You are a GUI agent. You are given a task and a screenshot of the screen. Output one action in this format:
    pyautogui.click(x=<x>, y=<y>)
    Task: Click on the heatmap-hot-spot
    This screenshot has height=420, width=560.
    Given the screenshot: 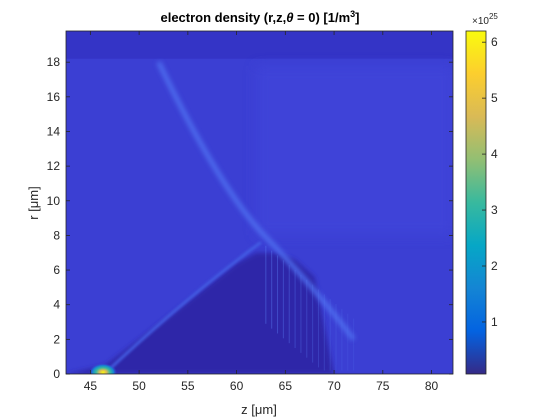 What is the action you would take?
    pyautogui.click(x=103, y=368)
    